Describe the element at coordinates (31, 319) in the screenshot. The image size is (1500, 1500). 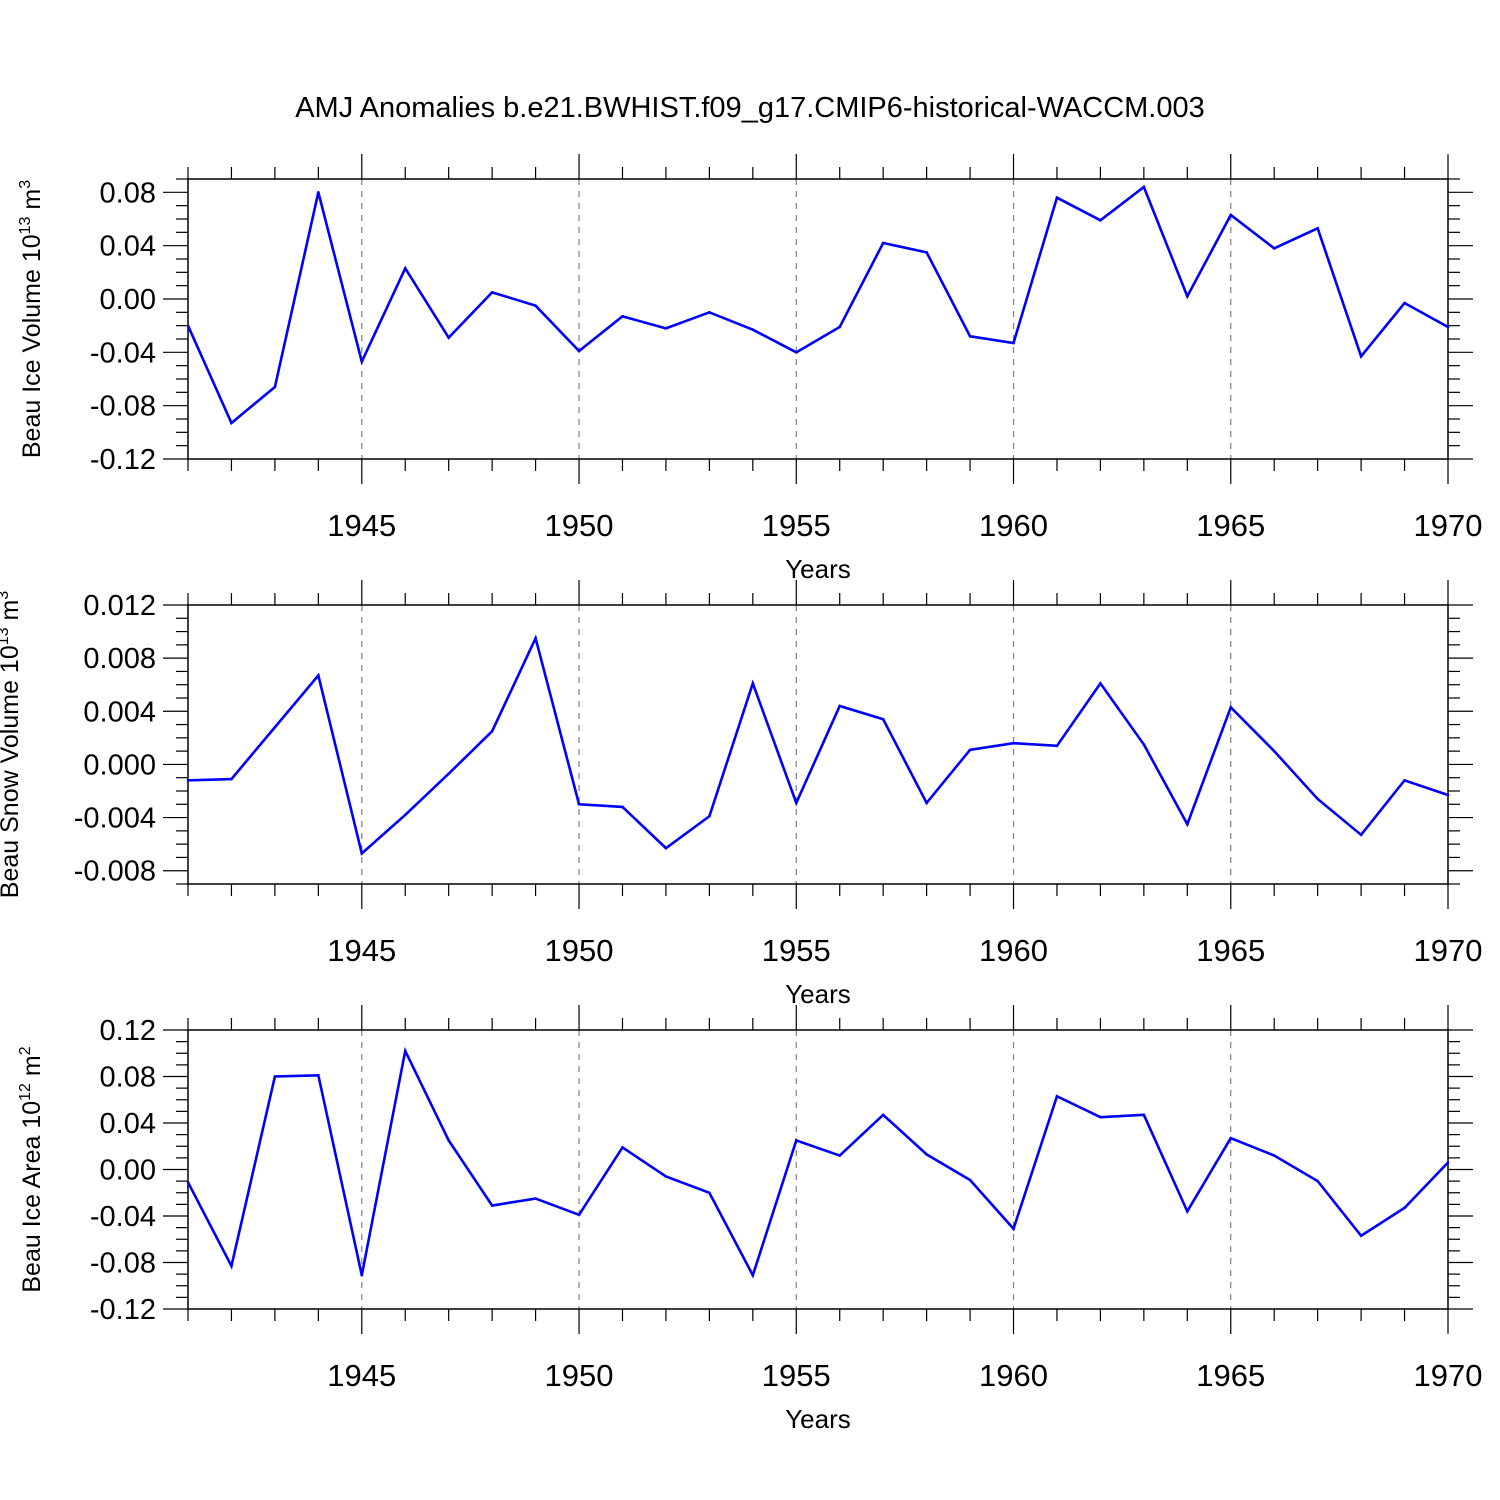
I see `y-axis-label: Beau Ice Volume 1013 m3` at that location.